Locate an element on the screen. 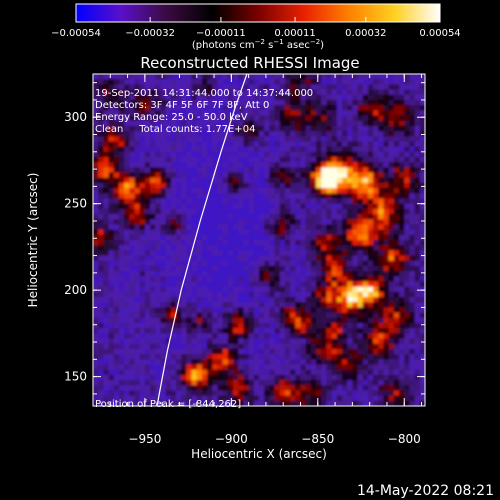  colorbar-tick-label: 0.00054 is located at coordinates (439, 33).